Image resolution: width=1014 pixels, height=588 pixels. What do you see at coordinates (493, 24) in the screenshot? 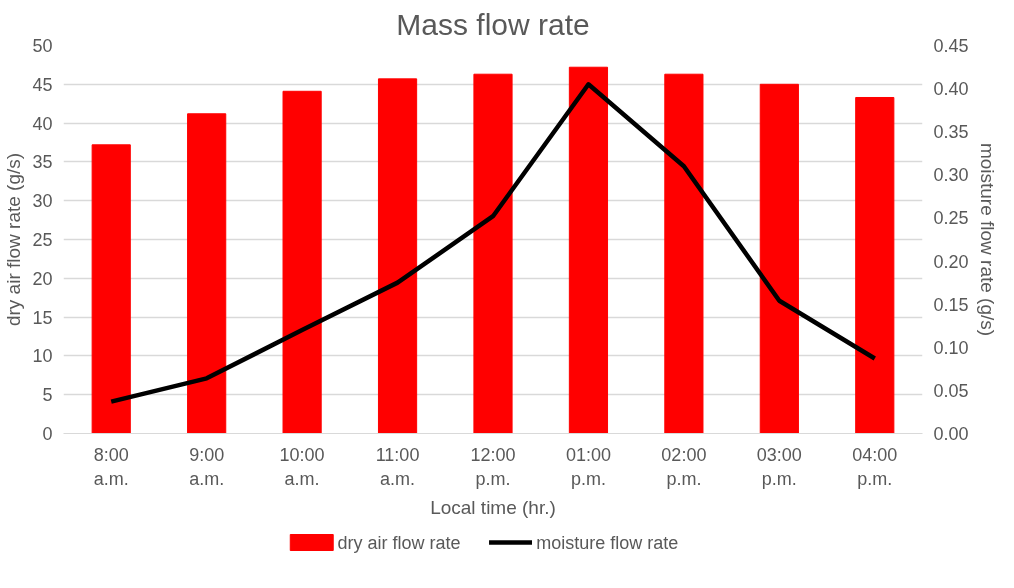
I see `chart-title: Mass flow rate` at bounding box center [493, 24].